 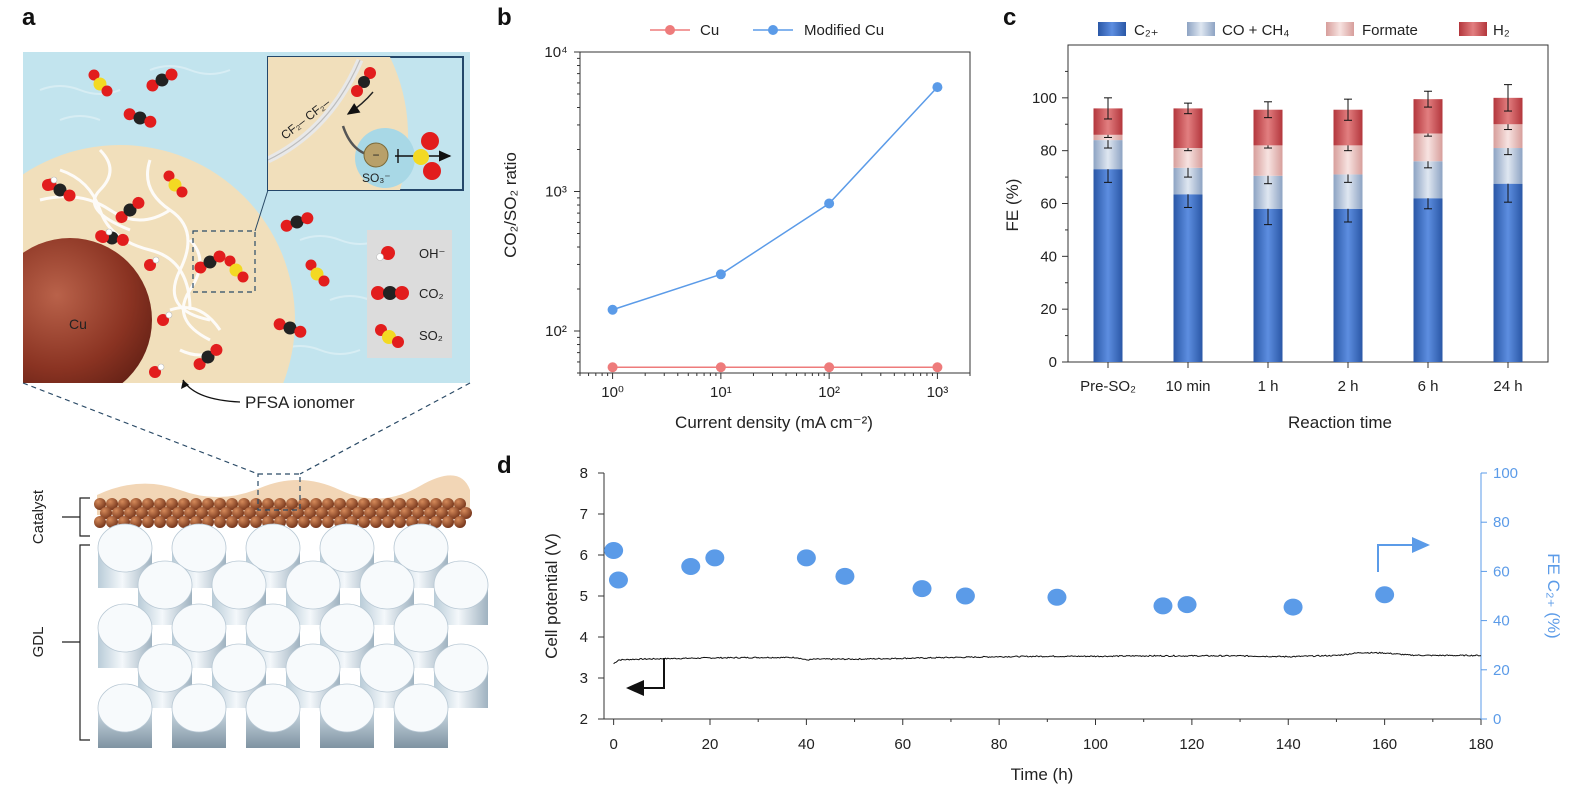 What do you see at coordinates (773, 30) in the screenshot?
I see `legend-modified-marker` at bounding box center [773, 30].